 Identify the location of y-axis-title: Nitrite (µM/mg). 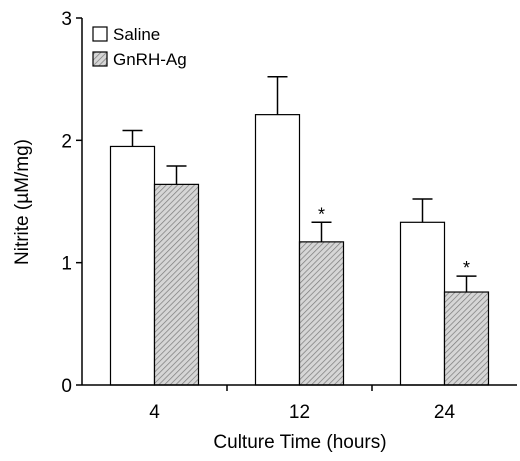
(22, 202).